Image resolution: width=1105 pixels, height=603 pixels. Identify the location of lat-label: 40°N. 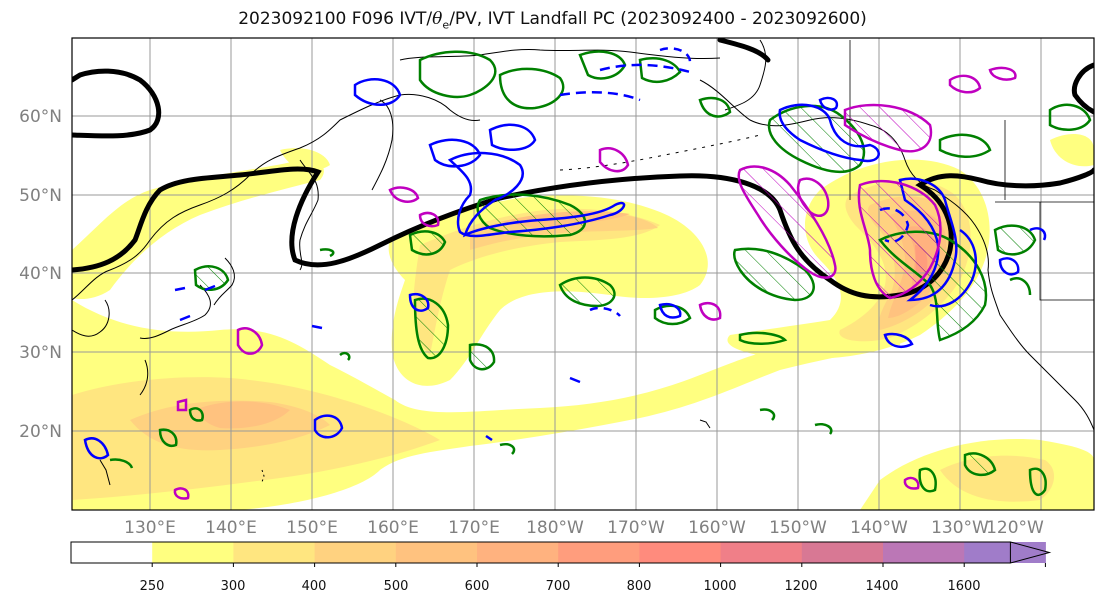
(40, 274).